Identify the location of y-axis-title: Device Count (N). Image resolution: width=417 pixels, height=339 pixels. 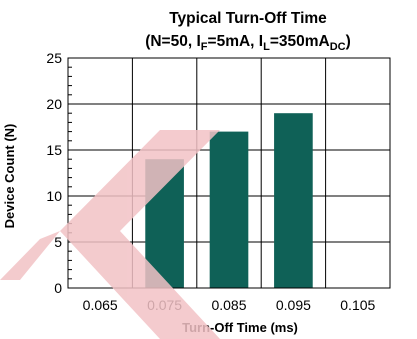
(9, 176).